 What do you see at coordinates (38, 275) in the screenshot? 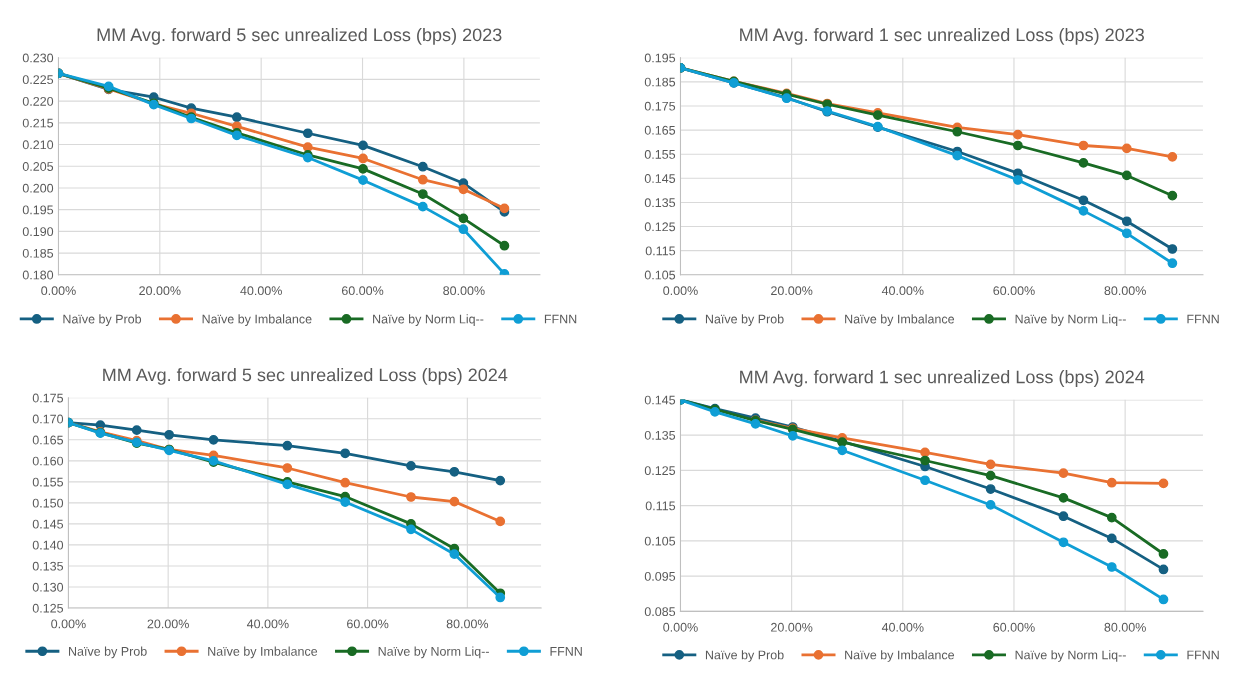
I see `y-tick-label: 0.180` at bounding box center [38, 275].